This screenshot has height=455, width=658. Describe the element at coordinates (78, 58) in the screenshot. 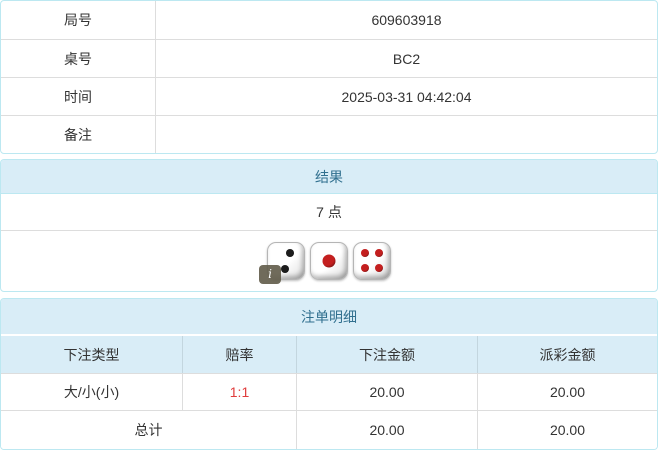

I see `table-number-label: 桌号` at that location.